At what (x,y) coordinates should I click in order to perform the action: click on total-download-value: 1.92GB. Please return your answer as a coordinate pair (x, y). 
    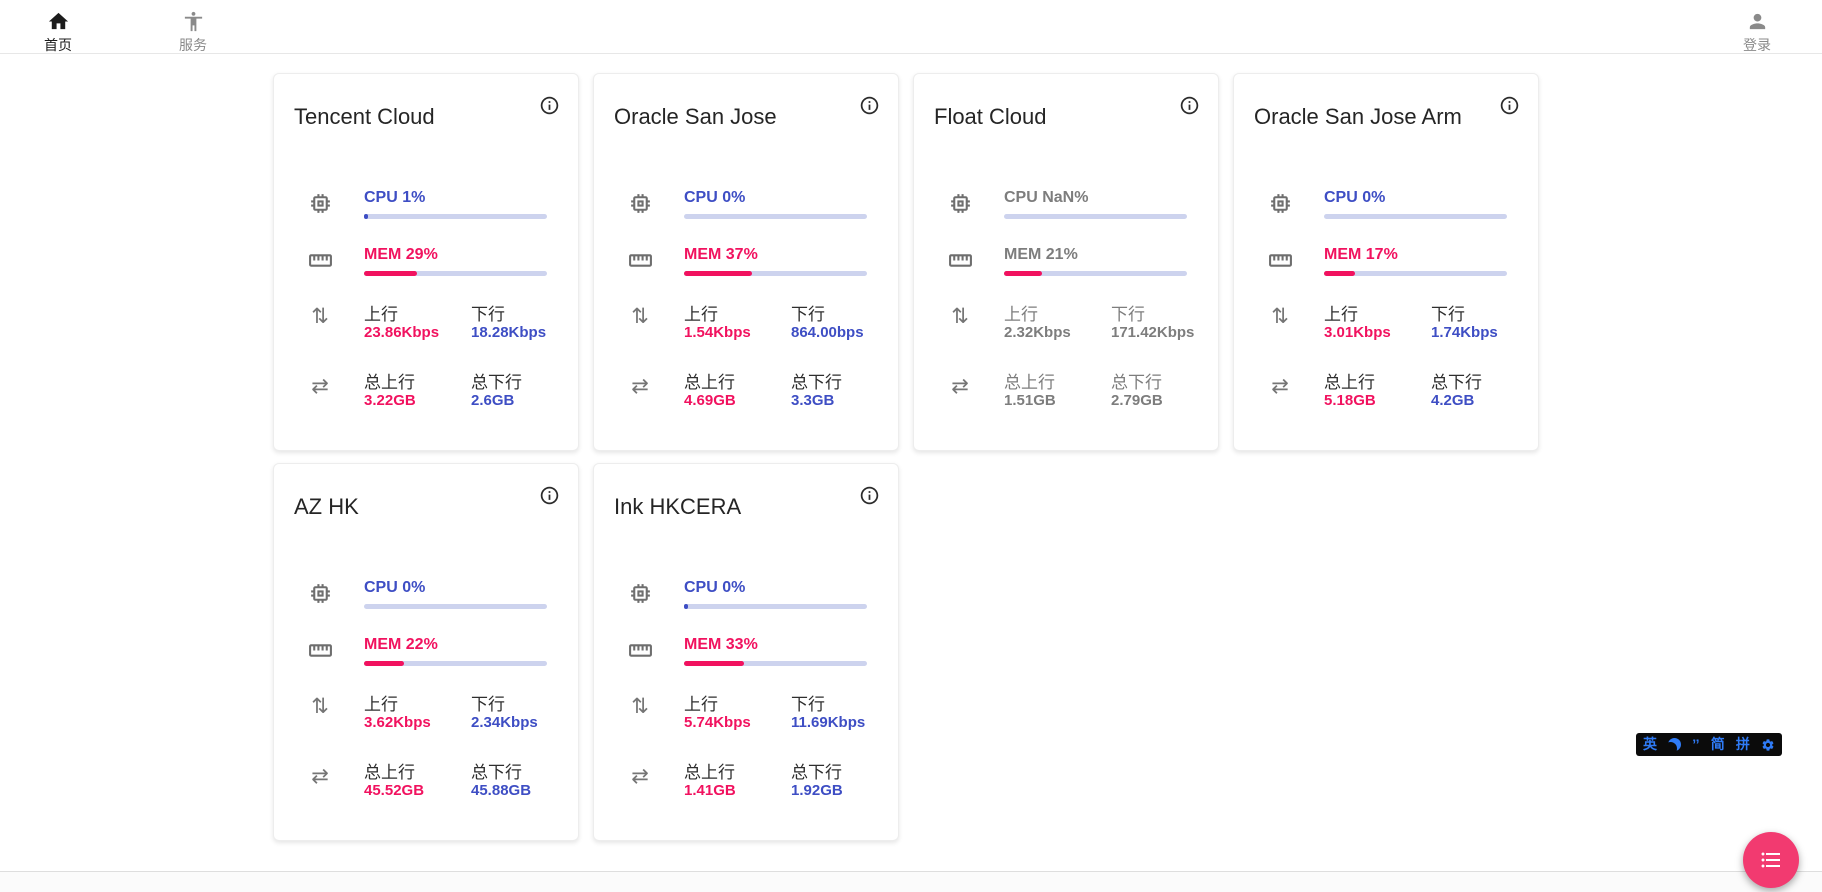
    Looking at the image, I should click on (817, 790).